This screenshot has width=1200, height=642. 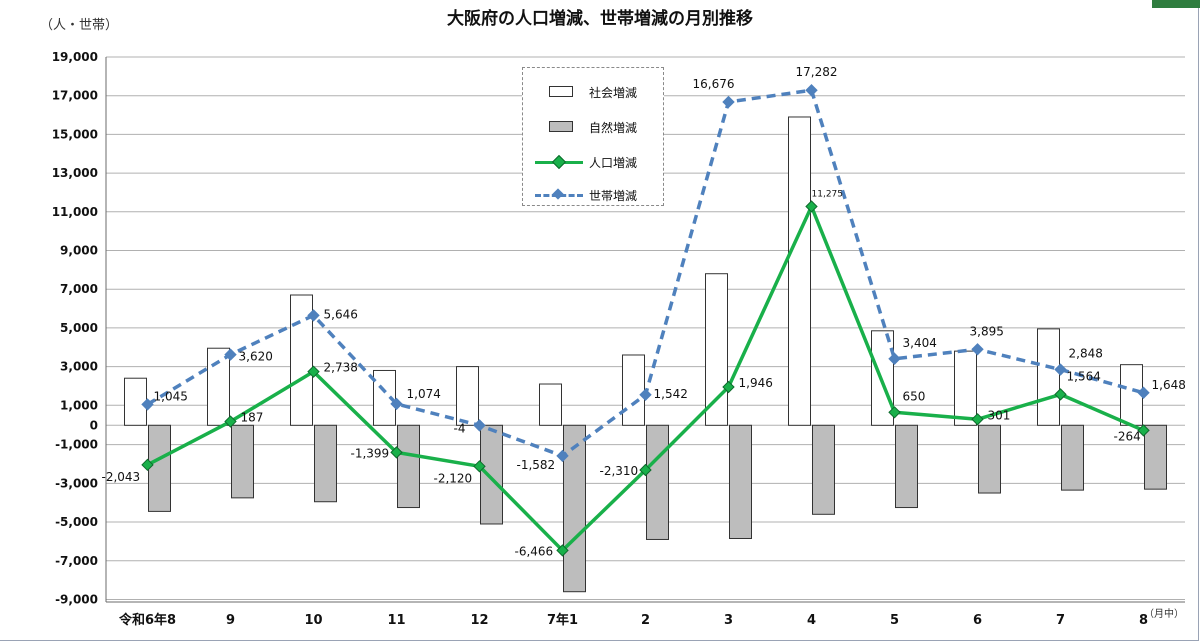 I want to click on population-data-label: 650, so click(x=914, y=396).